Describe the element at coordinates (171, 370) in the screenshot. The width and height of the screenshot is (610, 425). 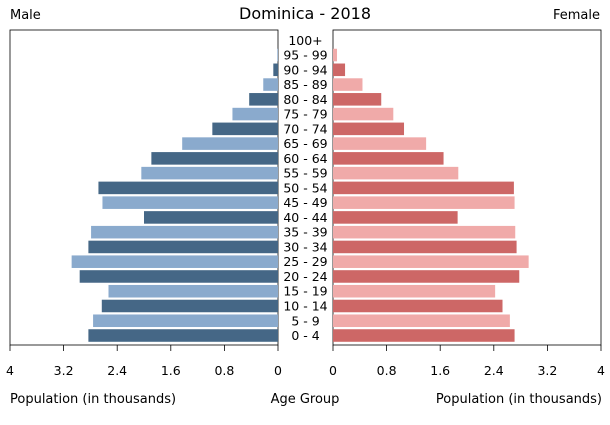
I see `male-tick-label: 1.6` at that location.